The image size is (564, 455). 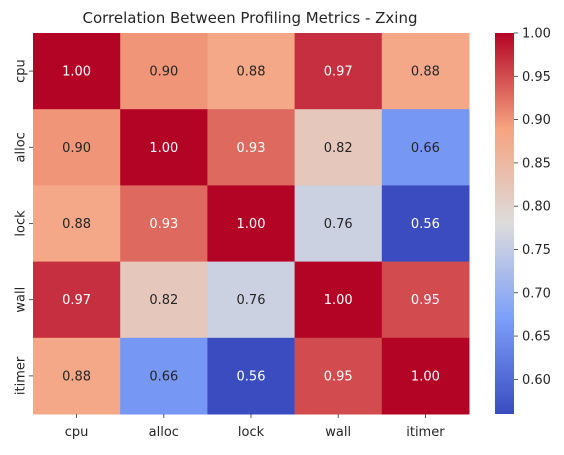 What do you see at coordinates (536, 77) in the screenshot?
I see `colorbar-tick-label-7: 0.95` at bounding box center [536, 77].